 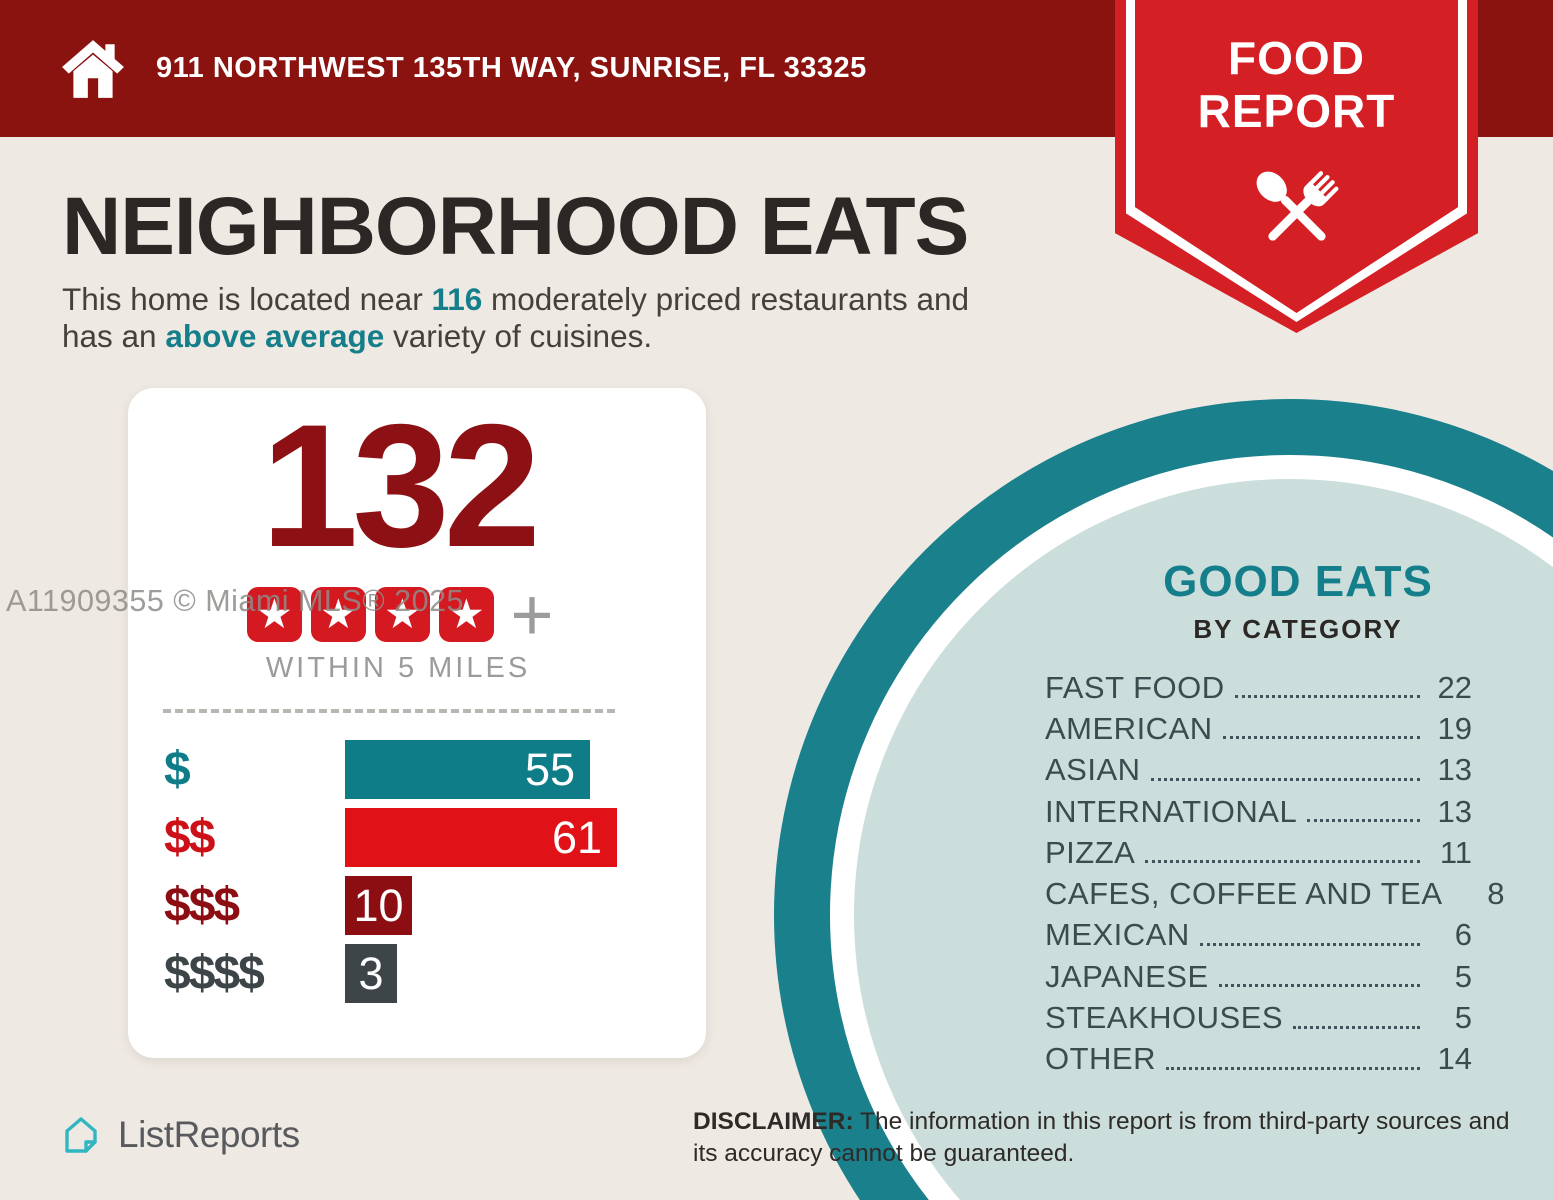 I want to click on category-label: INTERNATIONAL, so click(x=1171, y=811).